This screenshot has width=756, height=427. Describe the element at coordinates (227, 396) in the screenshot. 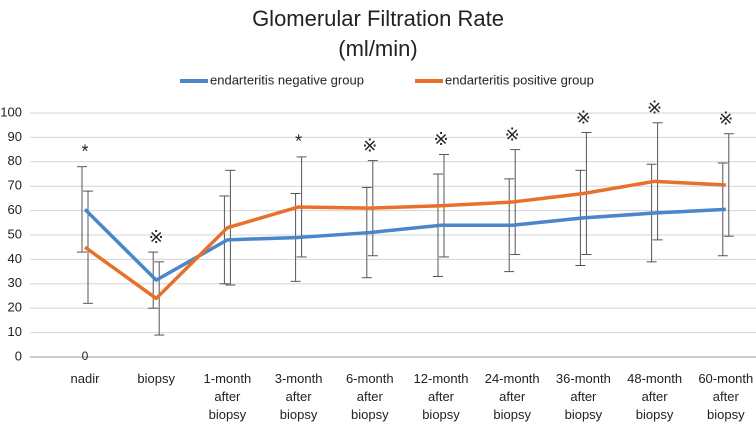

I see `x-tick-label: 1-month after biopsy` at that location.